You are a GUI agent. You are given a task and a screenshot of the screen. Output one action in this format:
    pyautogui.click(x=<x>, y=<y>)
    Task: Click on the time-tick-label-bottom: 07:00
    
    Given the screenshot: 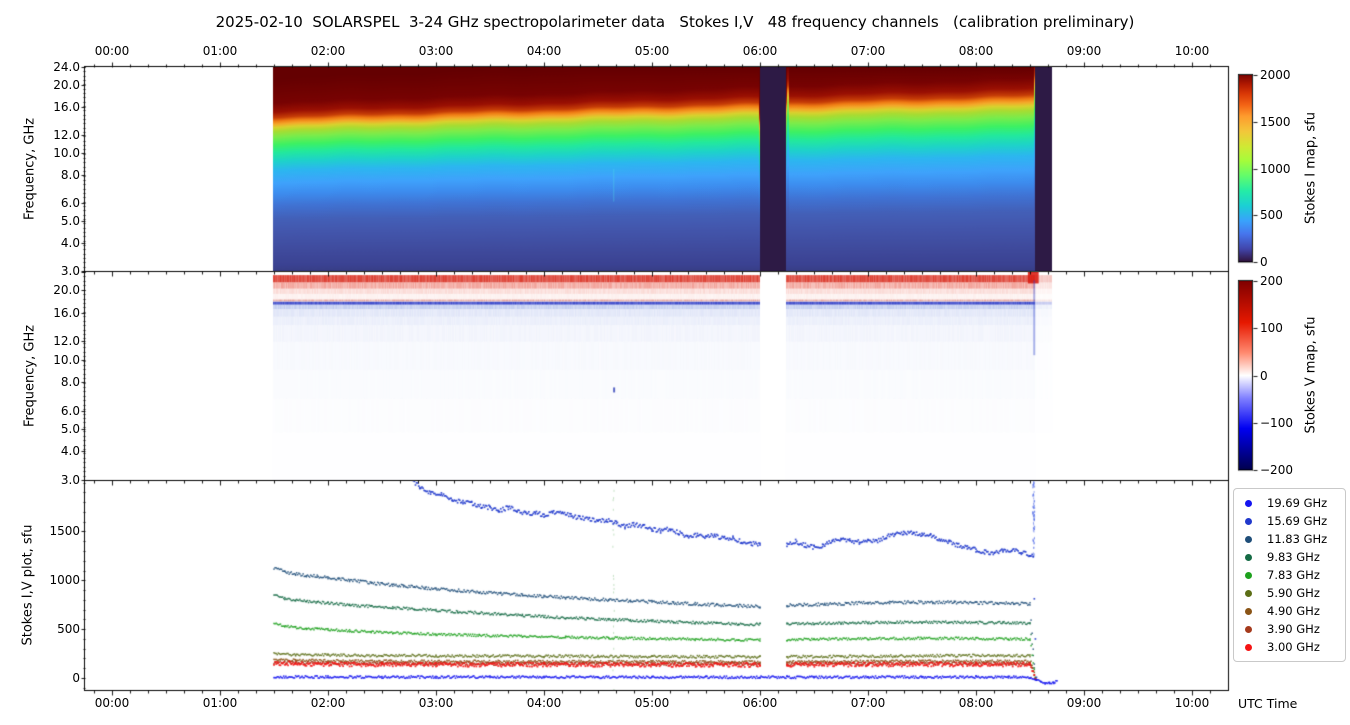 What is the action you would take?
    pyautogui.click(x=868, y=703)
    